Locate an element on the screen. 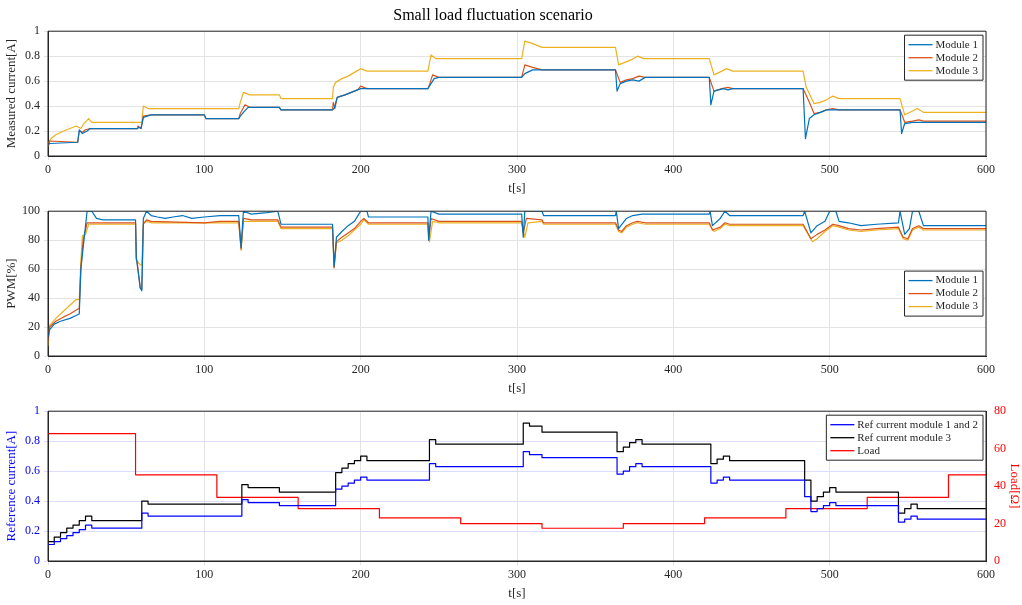 The width and height of the screenshot is (1022, 605). legend-label: Ref current module 3 is located at coordinates (904, 436).